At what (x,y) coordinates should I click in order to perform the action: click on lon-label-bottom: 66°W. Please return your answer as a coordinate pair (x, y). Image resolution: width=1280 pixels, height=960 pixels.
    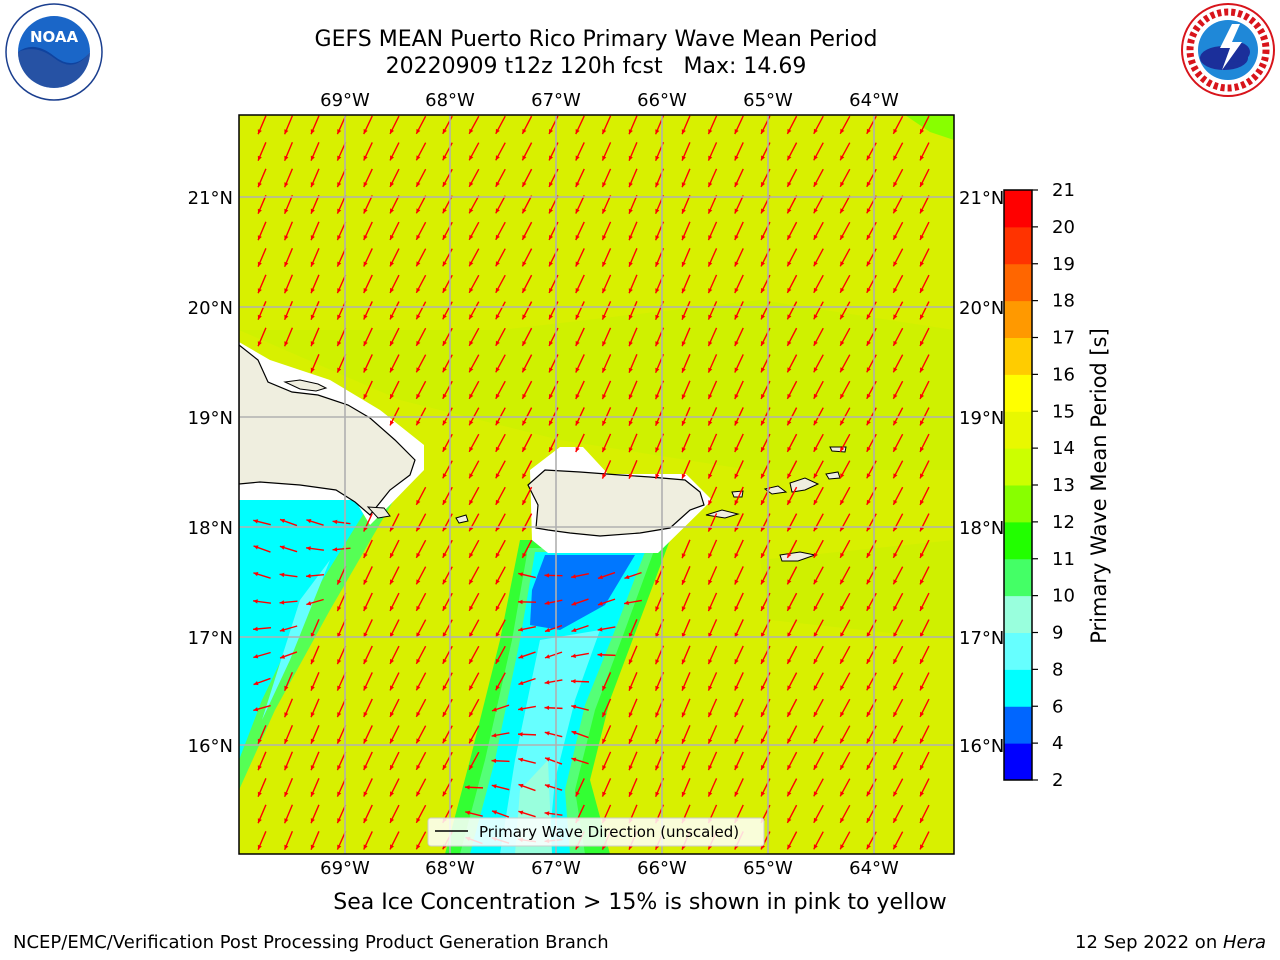
    Looking at the image, I should click on (662, 868).